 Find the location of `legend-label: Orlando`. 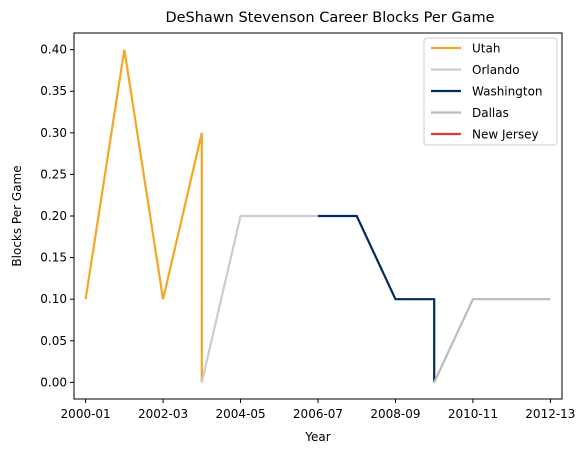

legend-label: Orlando is located at coordinates (496, 70).